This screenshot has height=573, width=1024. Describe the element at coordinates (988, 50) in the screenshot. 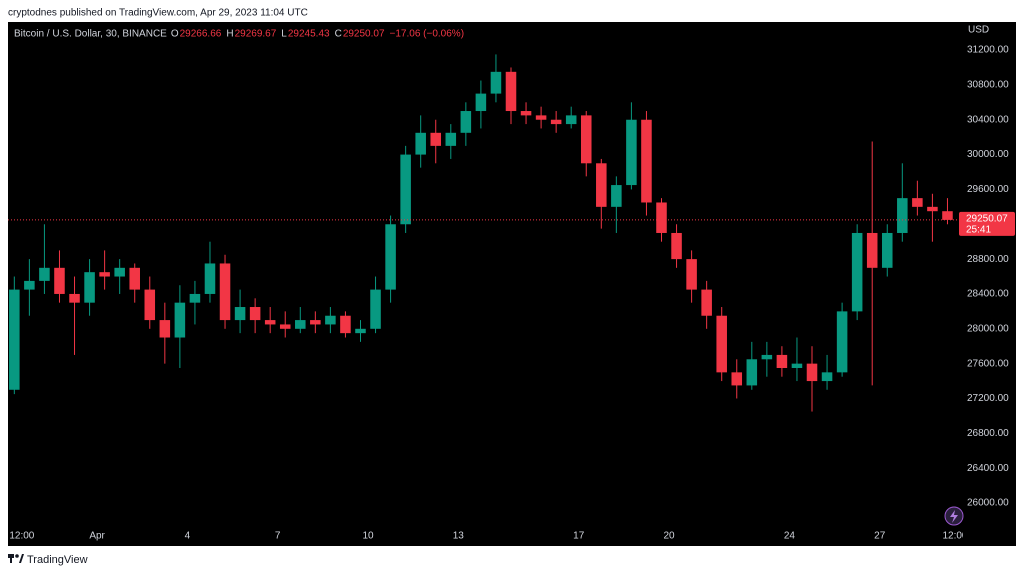

I see `y-tick-label: 31200.00` at that location.